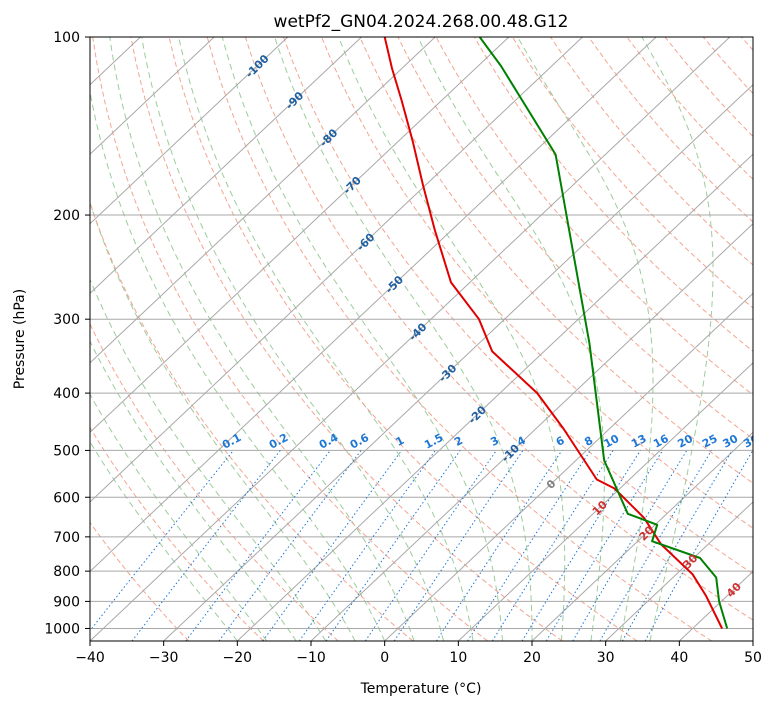  Describe the element at coordinates (421, 689) in the screenshot. I see `x-axis-label: Temperature (°C)` at that location.